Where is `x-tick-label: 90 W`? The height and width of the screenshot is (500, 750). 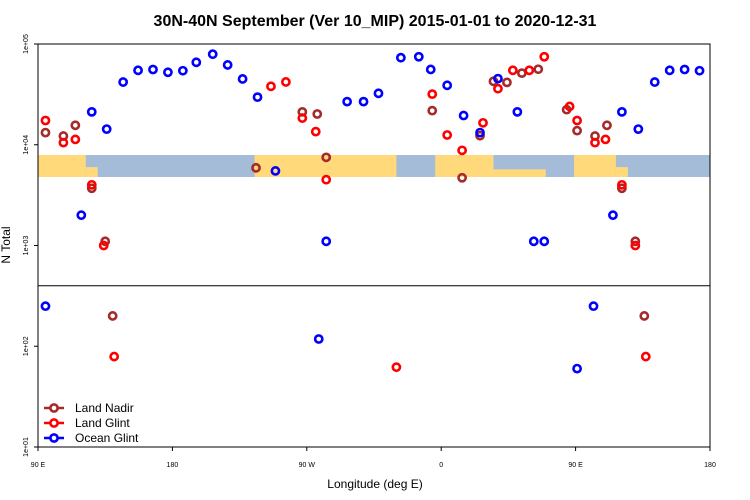 x-tick-label: 90 W is located at coordinates (307, 465).